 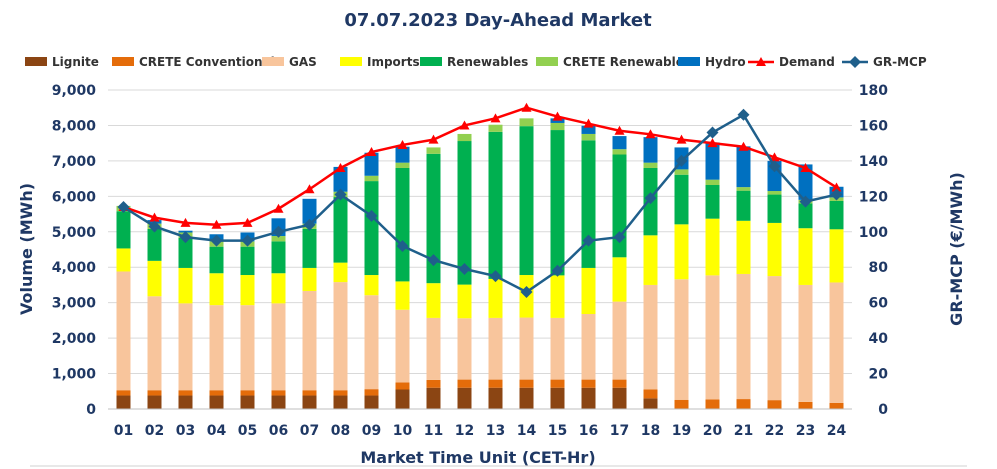 What do you see at coordinates (371, 431) in the screenshot?
I see `x-tick-label: 09` at bounding box center [371, 431].